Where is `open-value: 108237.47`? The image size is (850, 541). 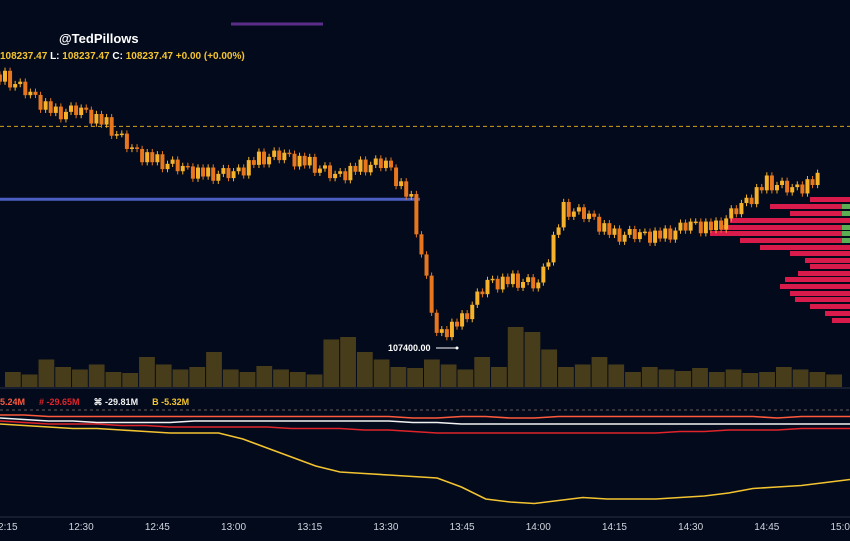 open-value: 108237.47 is located at coordinates (24, 56).